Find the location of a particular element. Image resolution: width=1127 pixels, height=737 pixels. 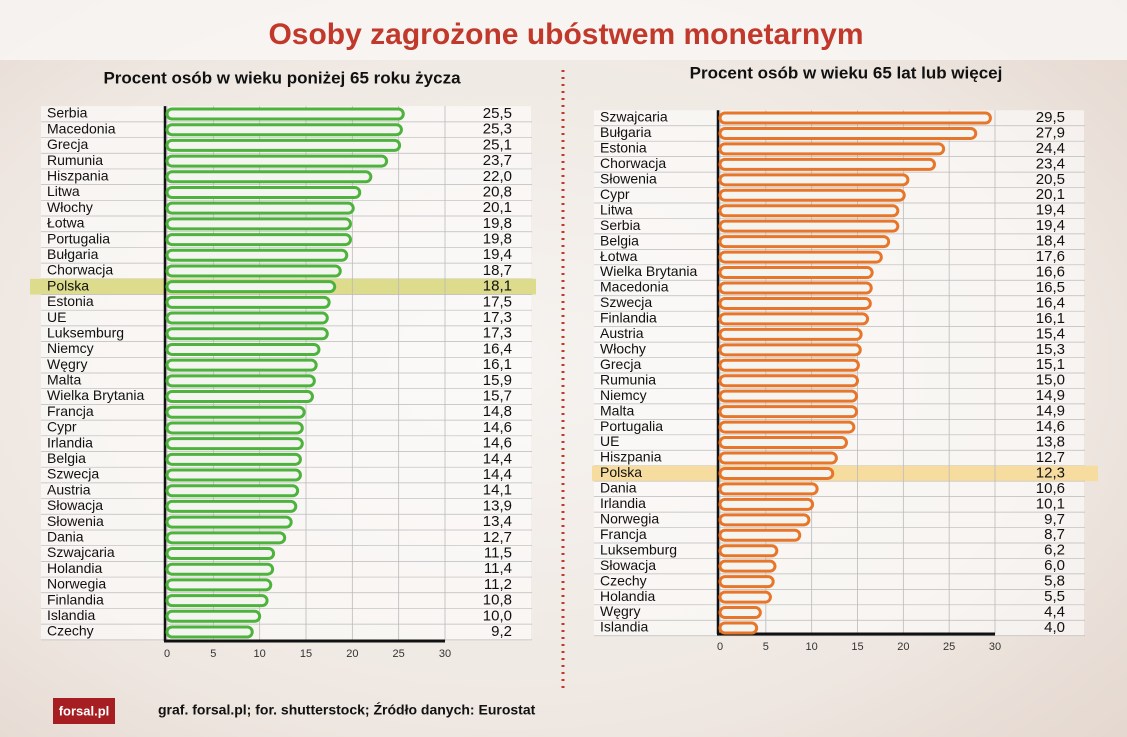

category-label: Łotwa is located at coordinates (66, 223).